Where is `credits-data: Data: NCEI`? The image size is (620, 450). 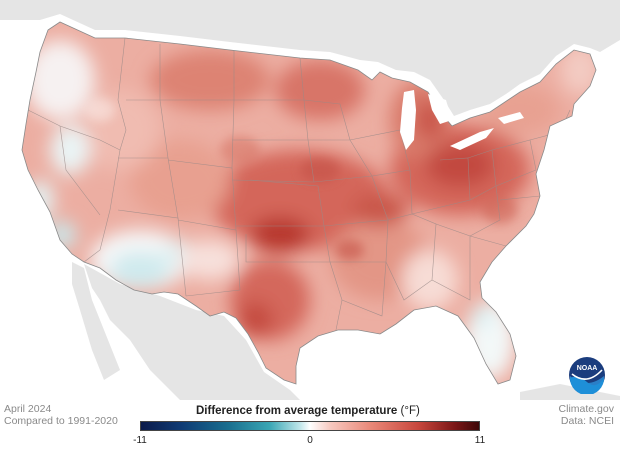
credits-data: Data: NCEI is located at coordinates (587, 421).